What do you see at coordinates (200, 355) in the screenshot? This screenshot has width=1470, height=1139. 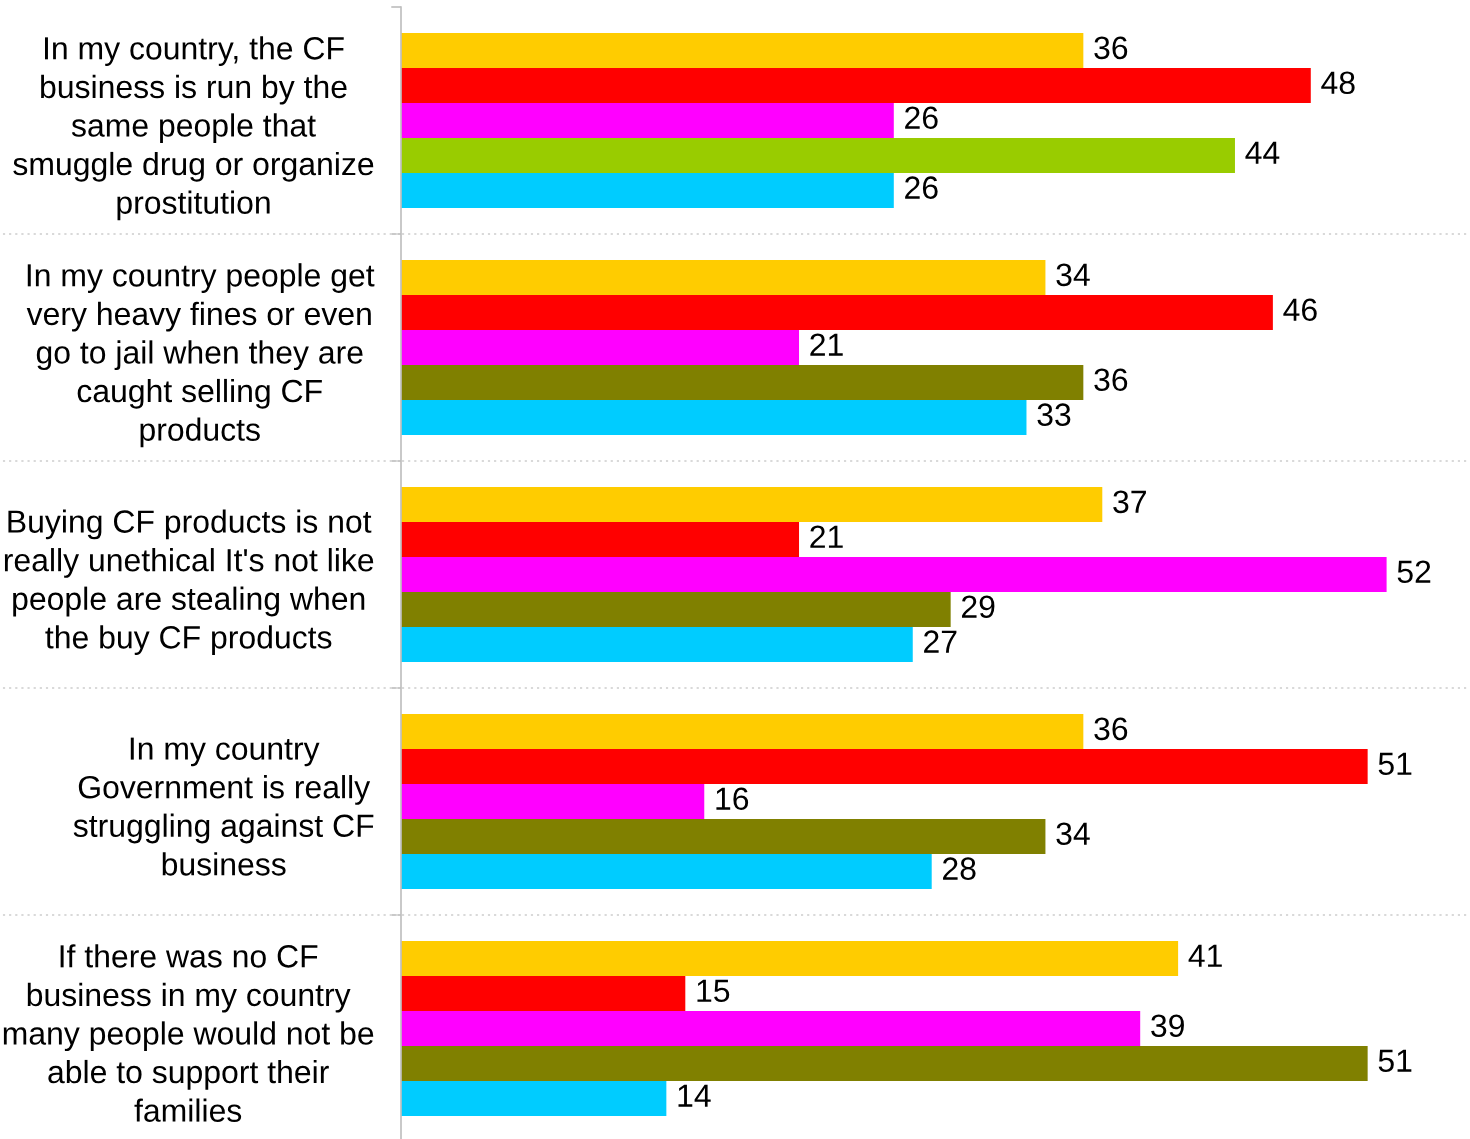 I see `y-tick-label: In my country people get very heavy fines or even go to jail when they are caught selling CF products` at bounding box center [200, 355].